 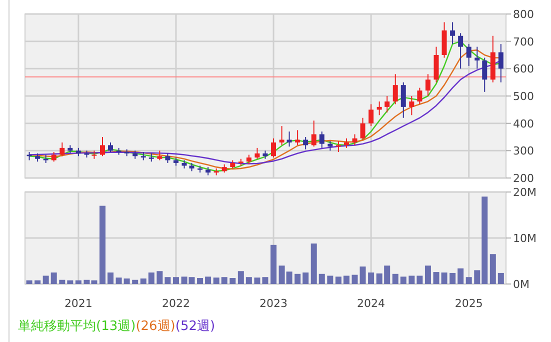 What do you see at coordinates (523, 151) in the screenshot?
I see `y-tick-label: 300` at bounding box center [523, 151].